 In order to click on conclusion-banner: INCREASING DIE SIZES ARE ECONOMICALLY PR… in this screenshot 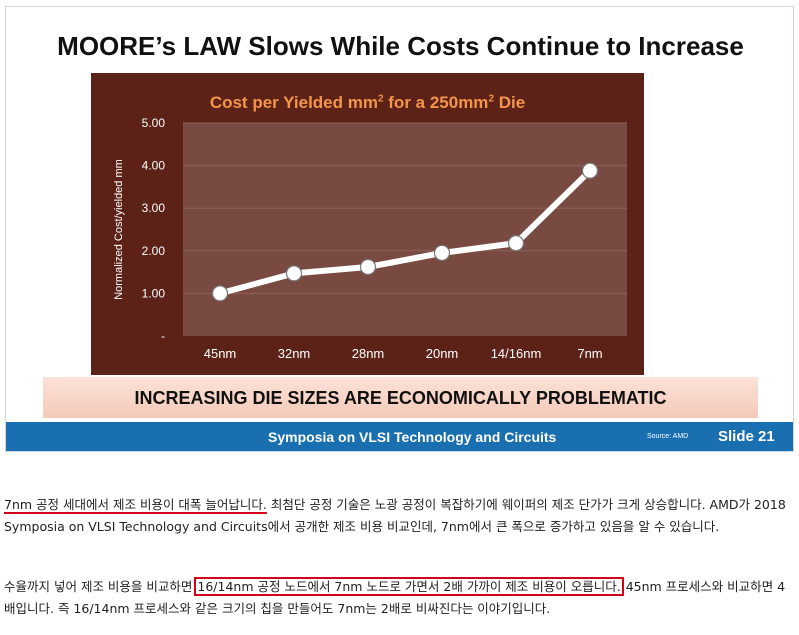, I will do `click(400, 397)`.